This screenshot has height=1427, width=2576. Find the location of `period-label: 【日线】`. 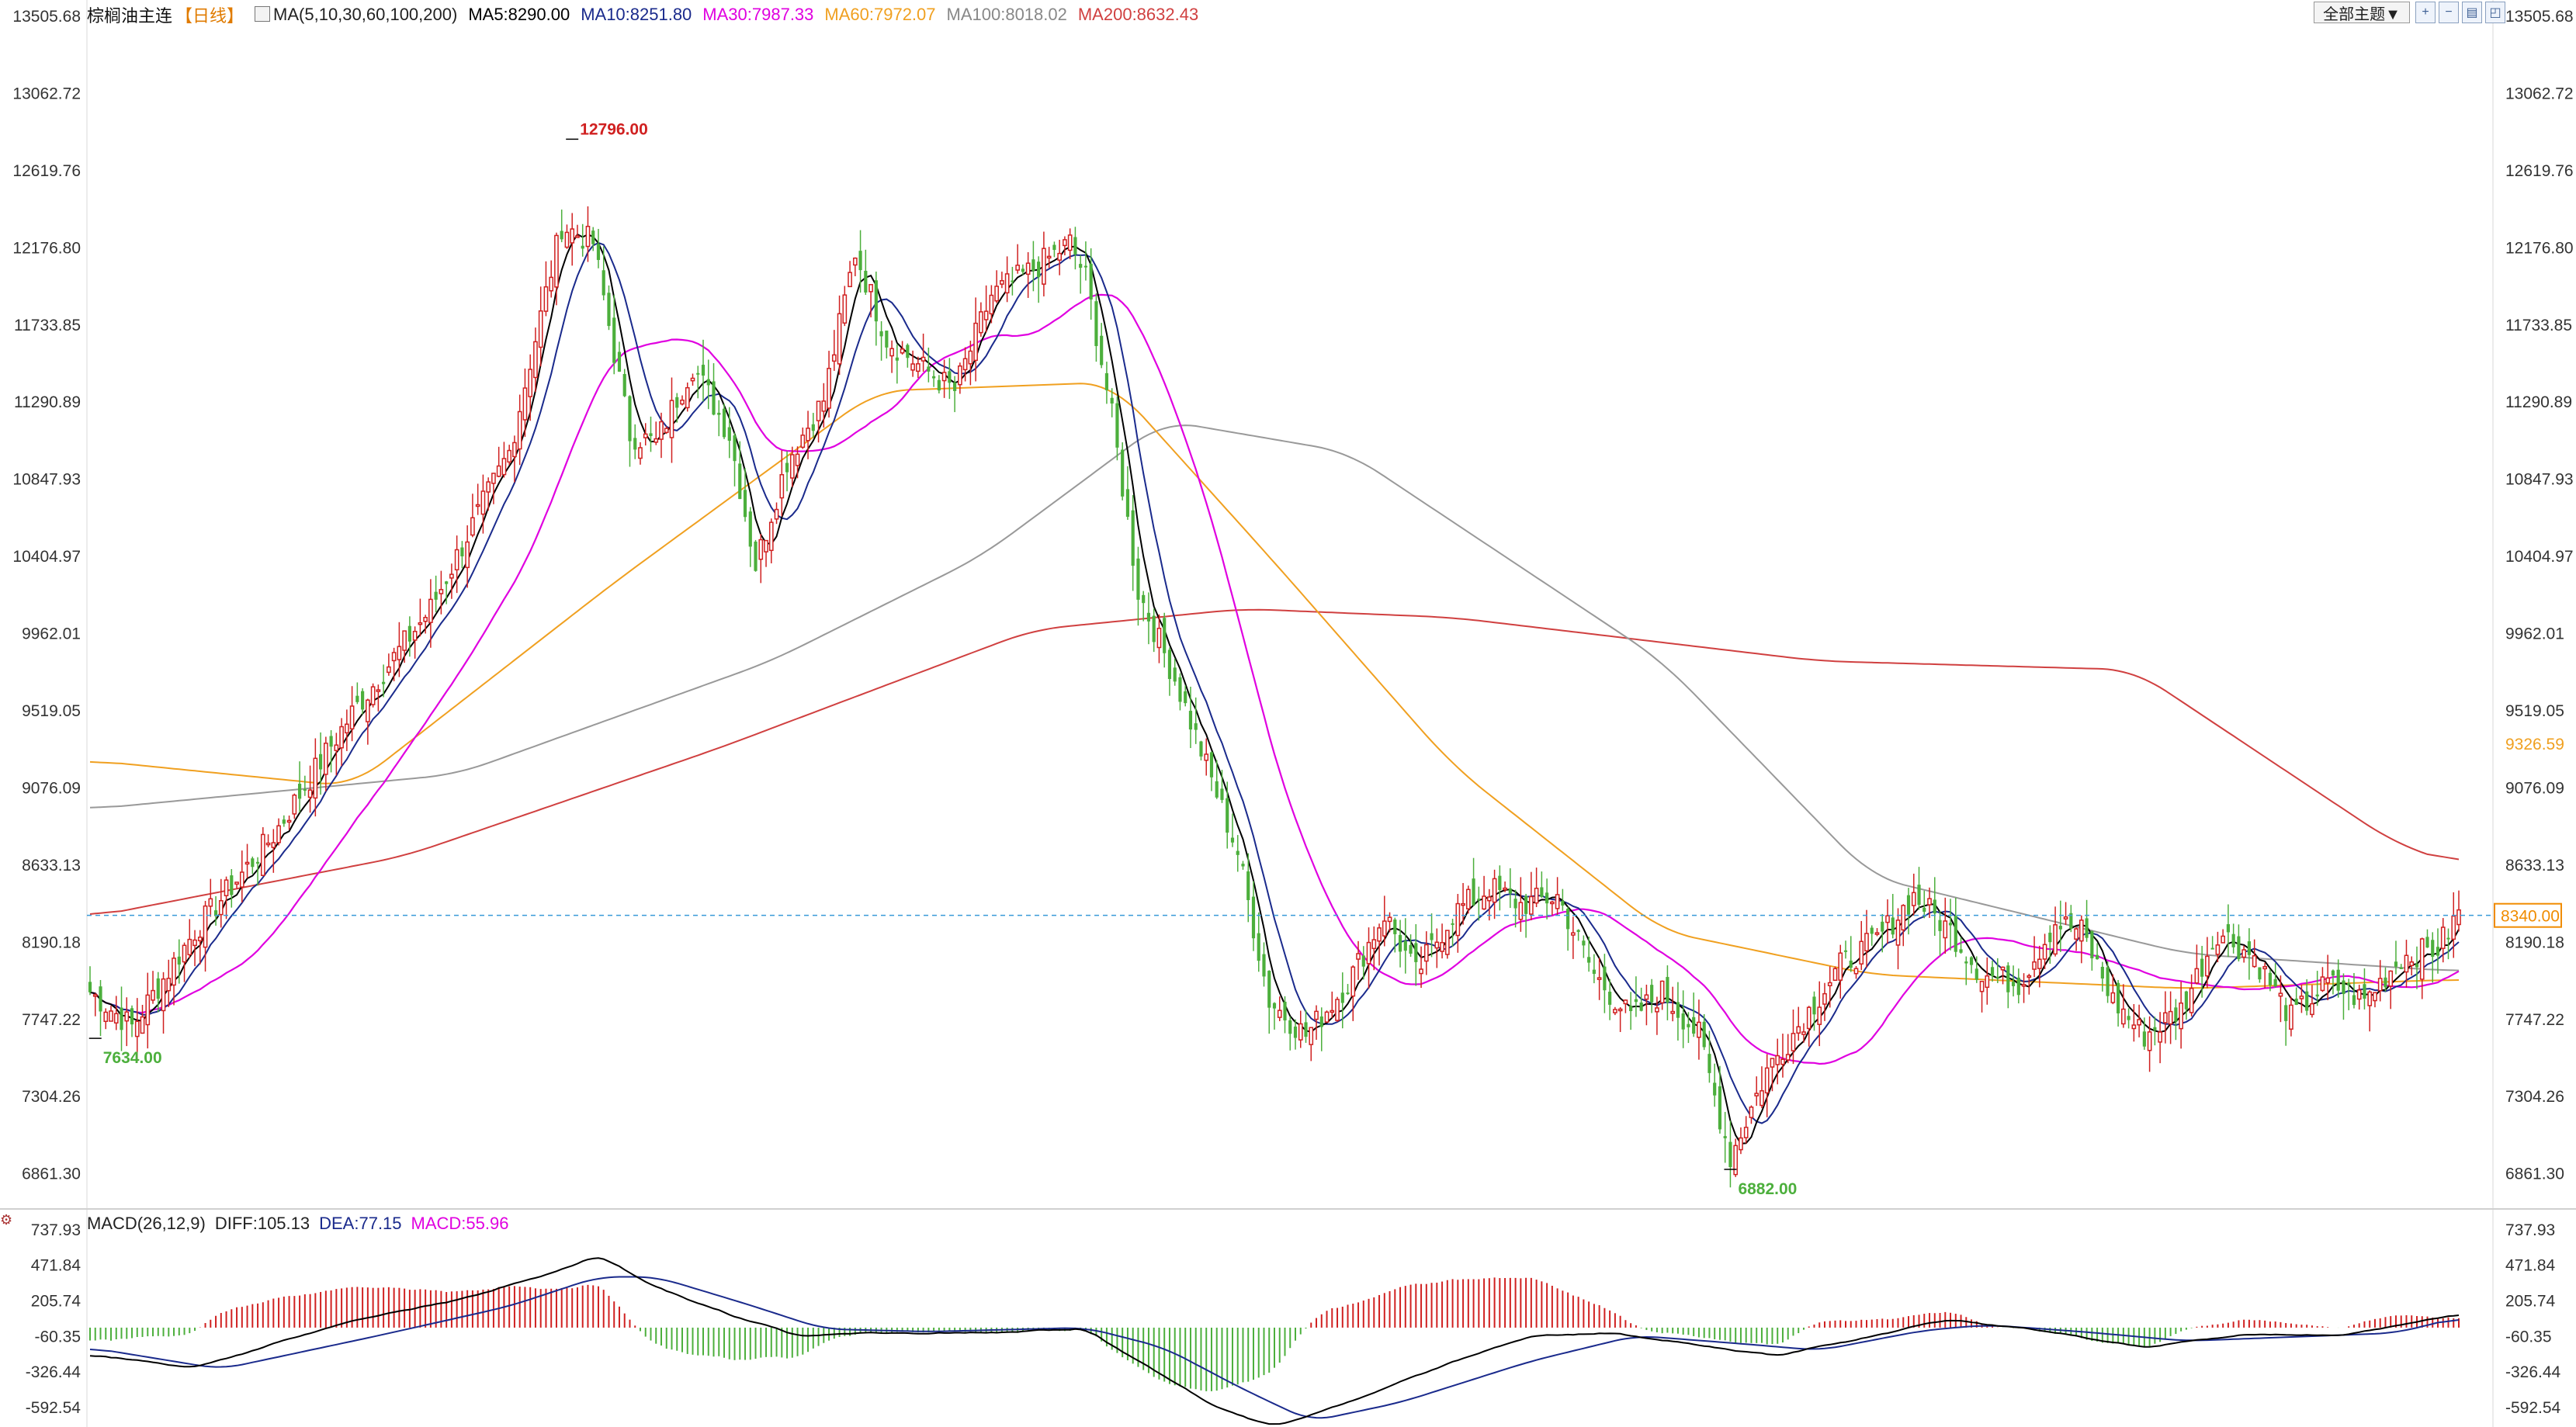

period-label: 【日线】 is located at coordinates (209, 16).